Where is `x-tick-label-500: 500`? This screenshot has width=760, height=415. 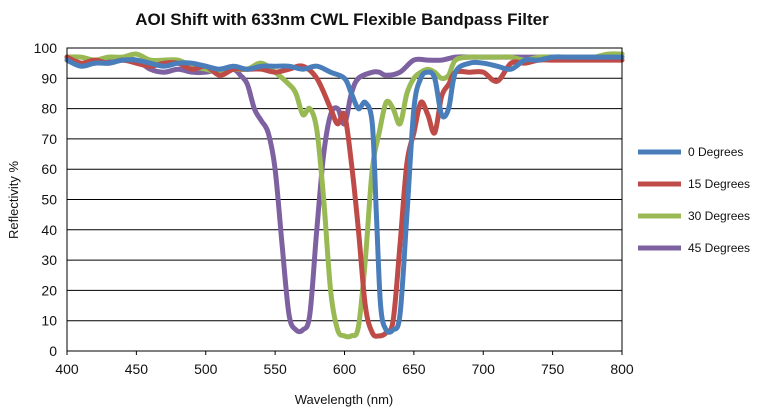 x-tick-label-500: 500 is located at coordinates (206, 369).